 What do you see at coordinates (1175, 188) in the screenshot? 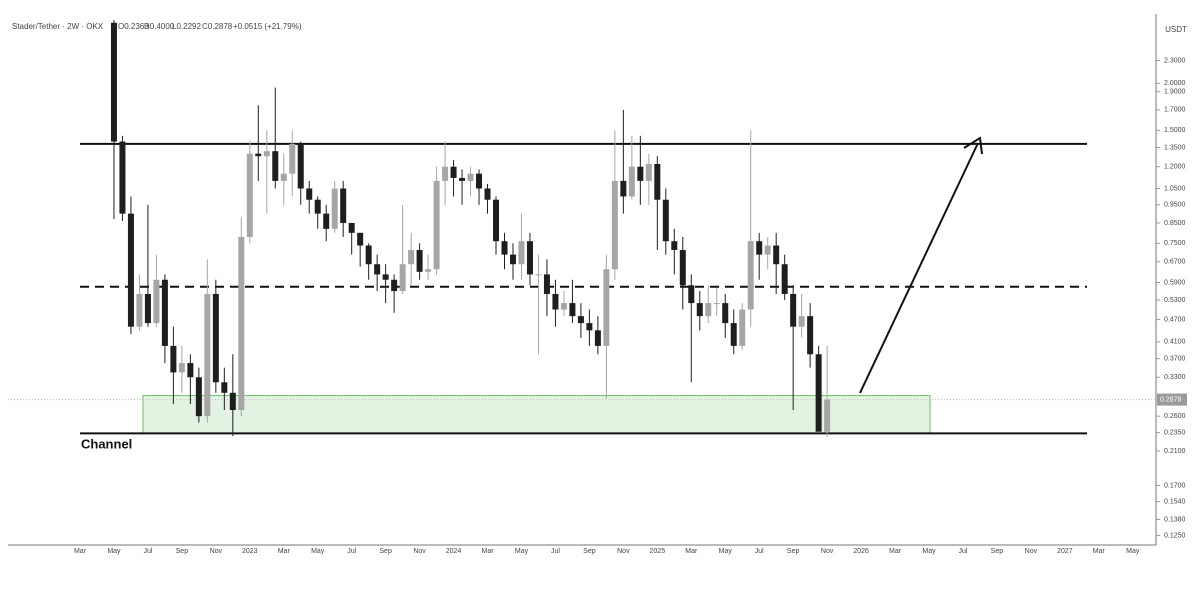
I see `y-tick-label: 1.0500` at bounding box center [1175, 188].